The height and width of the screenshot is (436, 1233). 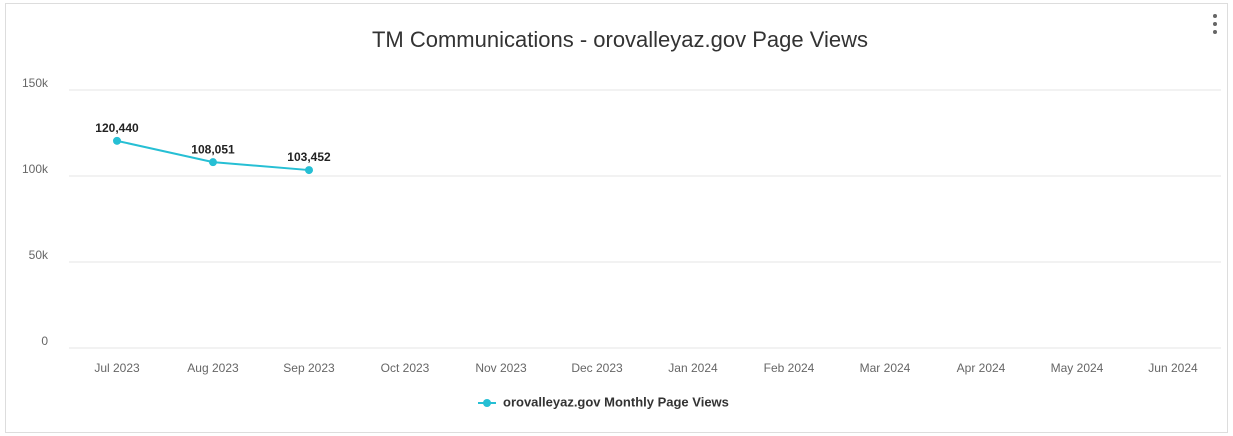 I want to click on x-tick-label: Dec 2023, so click(x=597, y=368).